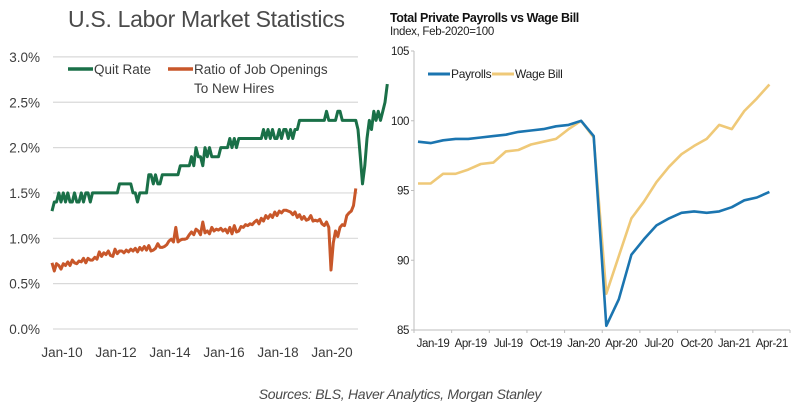 The image size is (800, 413). I want to click on legend-label-ratio-line2: To New Hires, so click(234, 88).